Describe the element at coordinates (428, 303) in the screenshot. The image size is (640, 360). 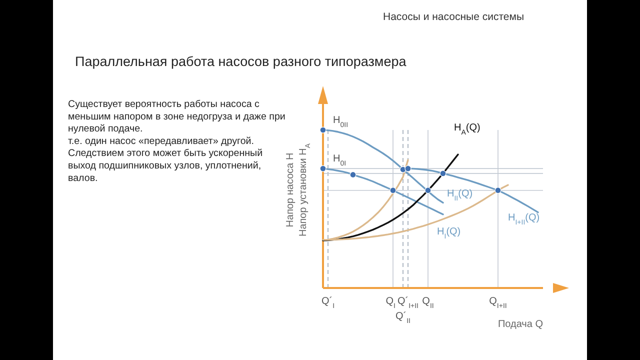
I see `x-tick-label: Q$_{II}$` at that location.